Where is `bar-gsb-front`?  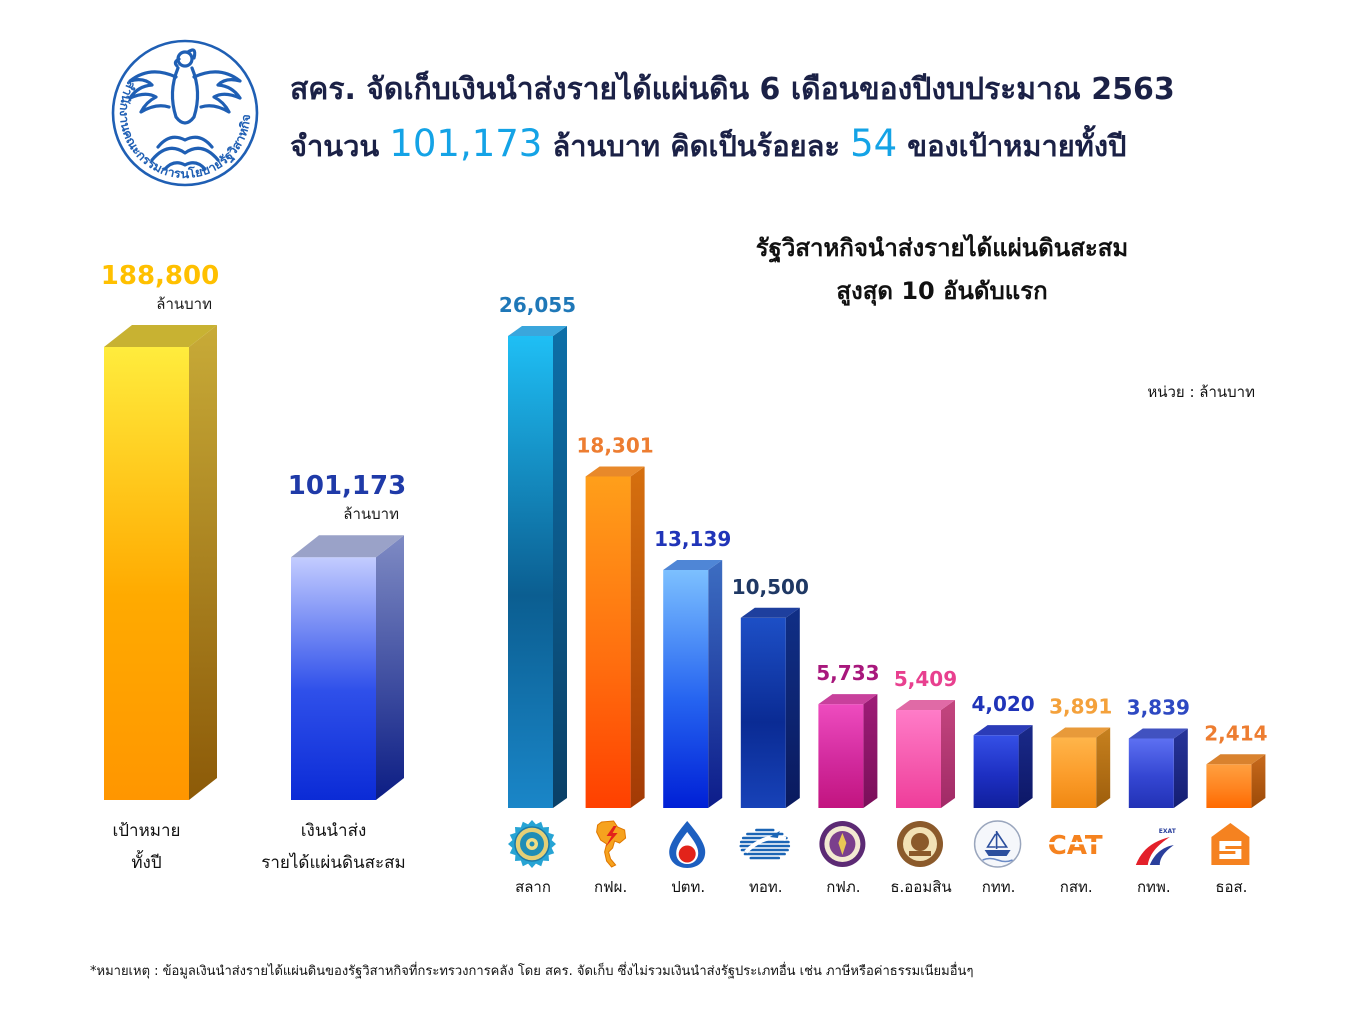 bar-gsb-front is located at coordinates (918, 759).